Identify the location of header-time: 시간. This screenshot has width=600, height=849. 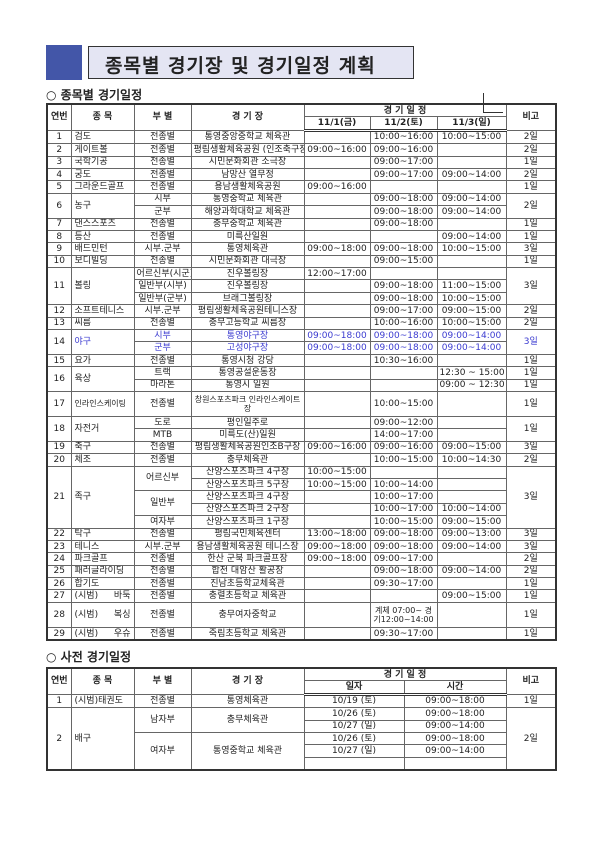
(455, 688).